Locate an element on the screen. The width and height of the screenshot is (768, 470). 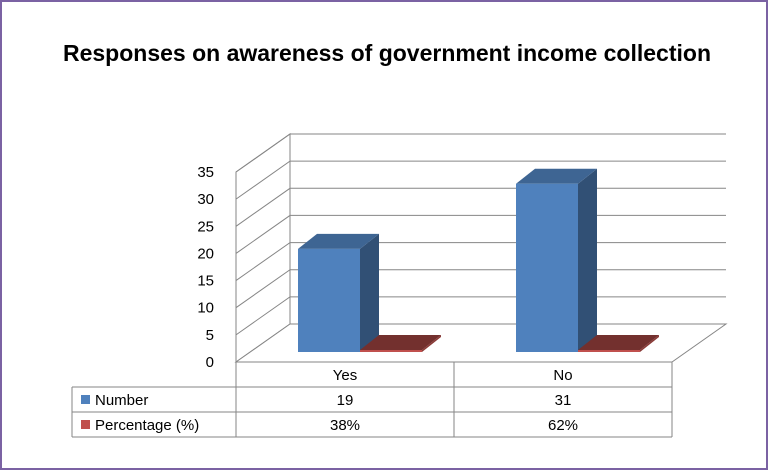
y-tick-label: 10 is located at coordinates (205, 308).